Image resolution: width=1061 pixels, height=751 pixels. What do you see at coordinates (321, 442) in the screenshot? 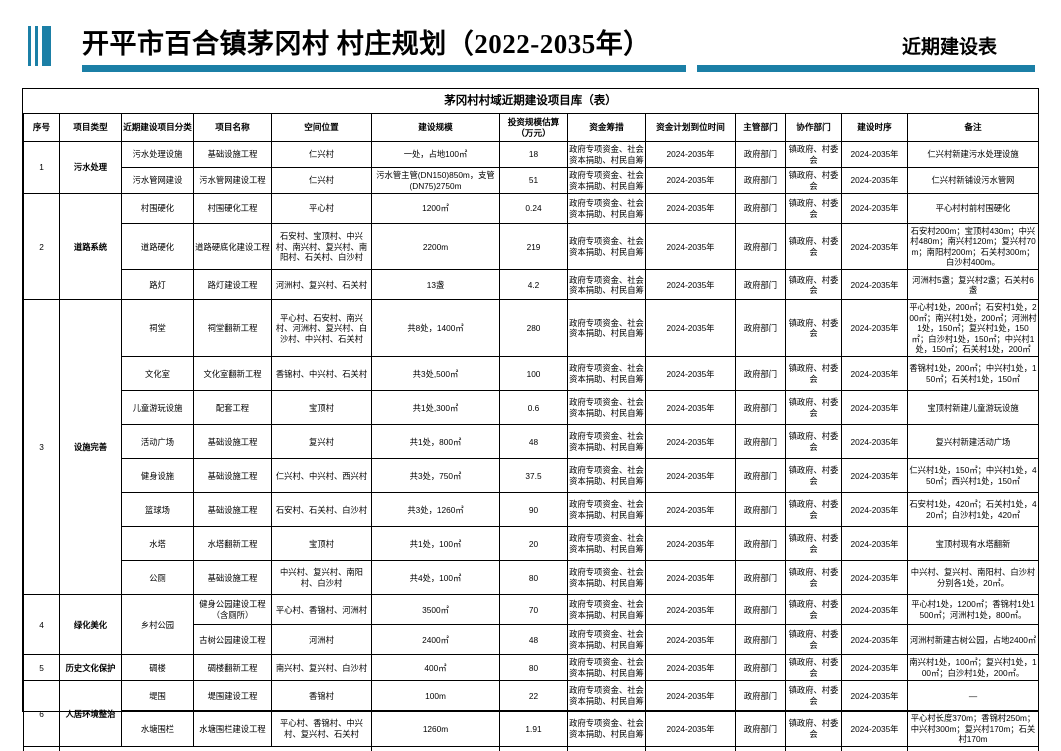
I see `cell-location: 复兴村` at bounding box center [321, 442].